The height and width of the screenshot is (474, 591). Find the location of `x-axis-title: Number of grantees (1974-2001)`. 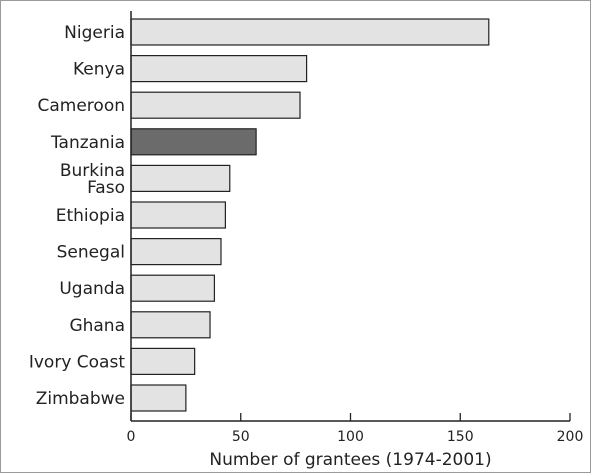

x-axis-title: Number of grantees (1974-2001) is located at coordinates (350, 460).